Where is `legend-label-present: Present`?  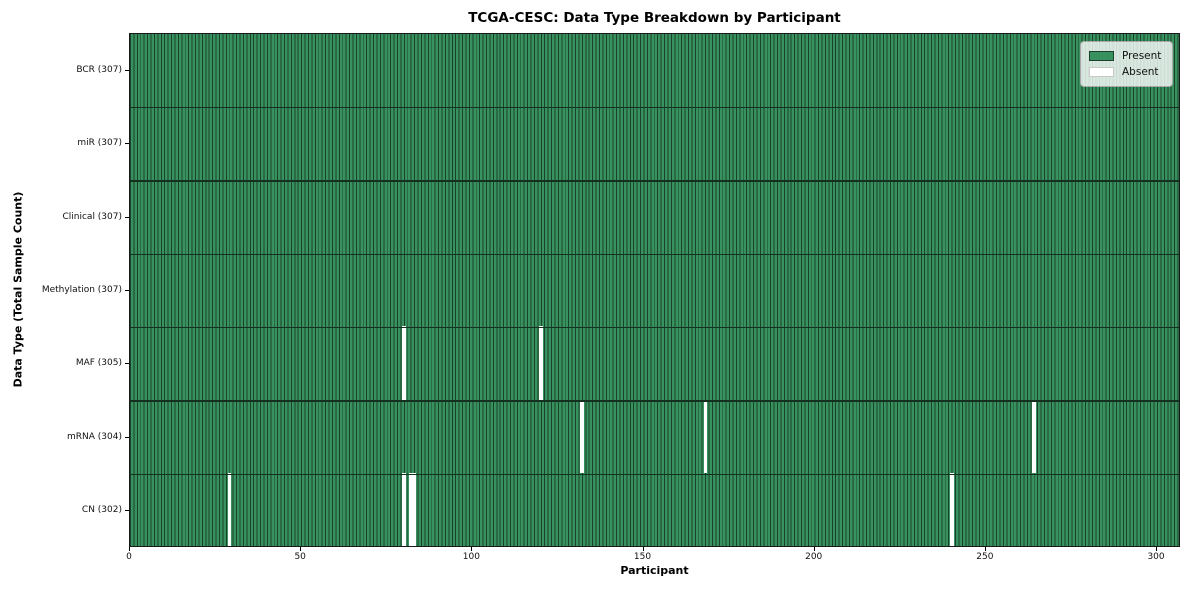
legend-label-present: Present is located at coordinates (1142, 56).